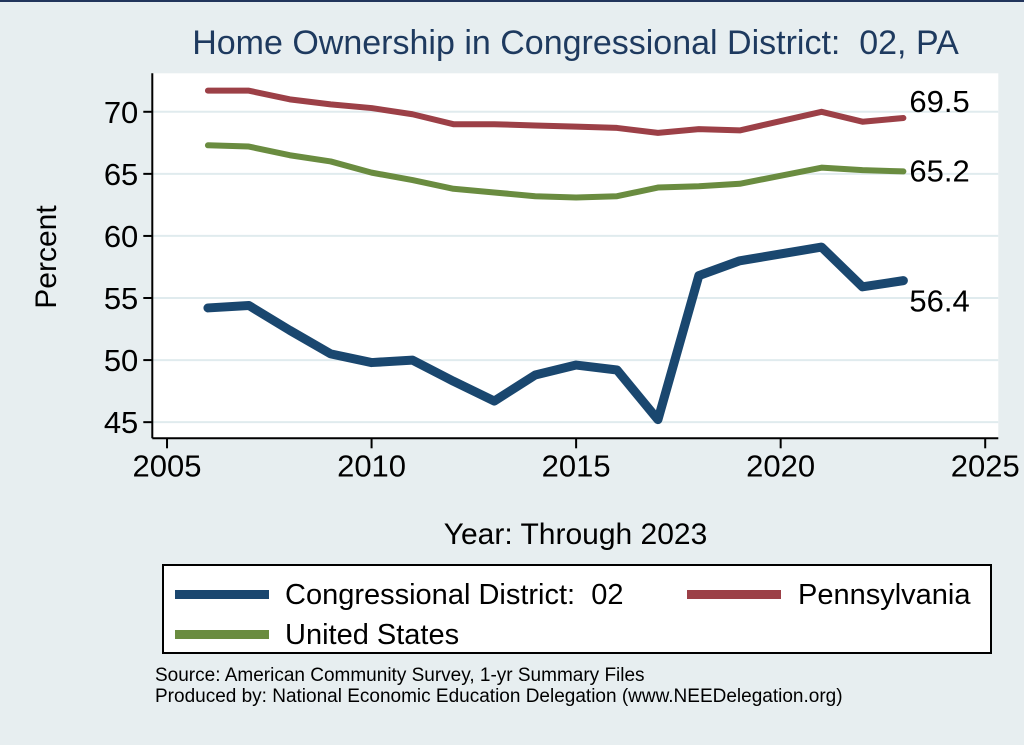 This screenshot has width=1024, height=745. Describe the element at coordinates (121, 422) in the screenshot. I see `y-tick-label-45: 45` at that location.